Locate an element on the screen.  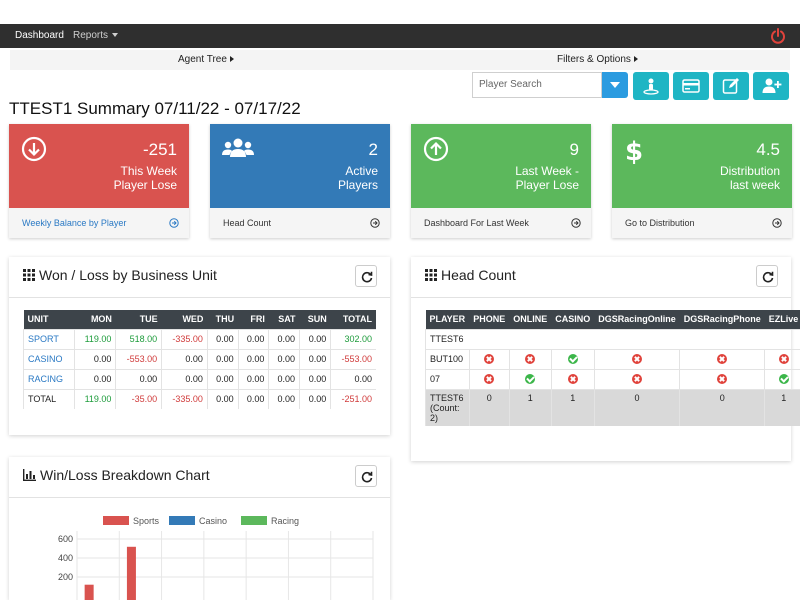
y-tick-label: 400 is located at coordinates (65, 558).